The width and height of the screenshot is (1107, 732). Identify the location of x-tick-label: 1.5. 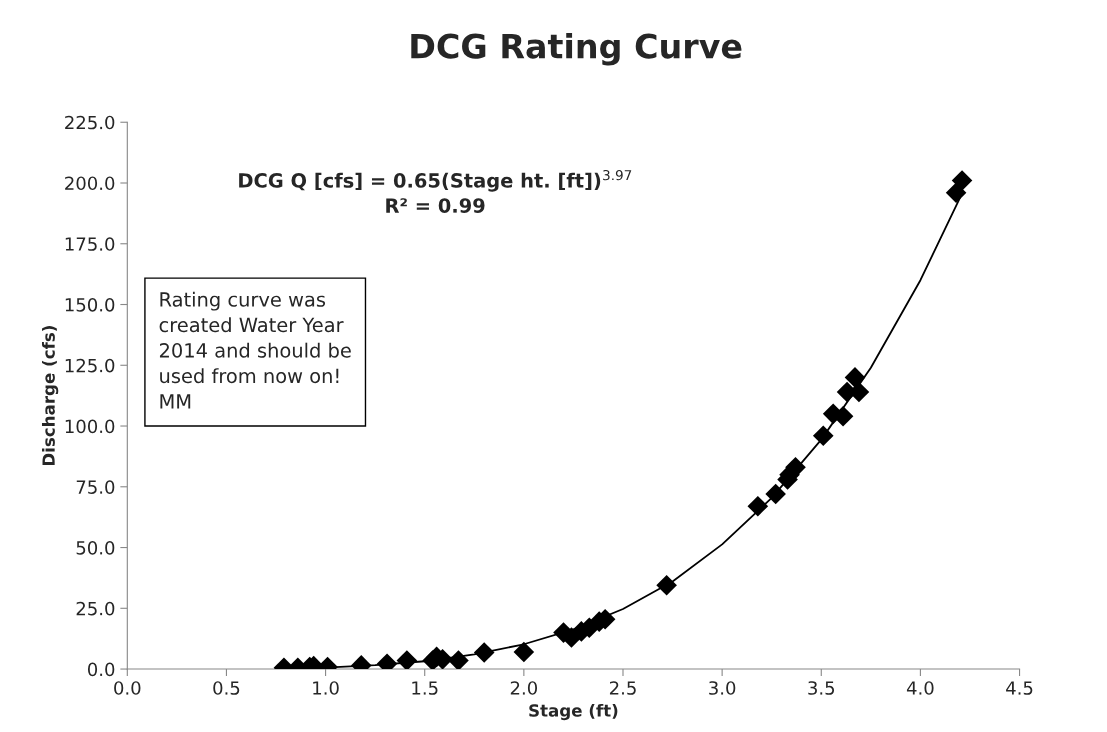
(425, 688).